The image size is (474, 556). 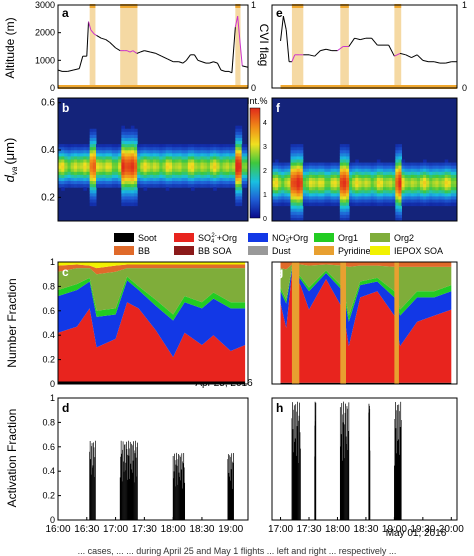 What do you see at coordinates (48, 197) in the screenshot?
I see `dva-tick-label: 0.2` at bounding box center [48, 197].